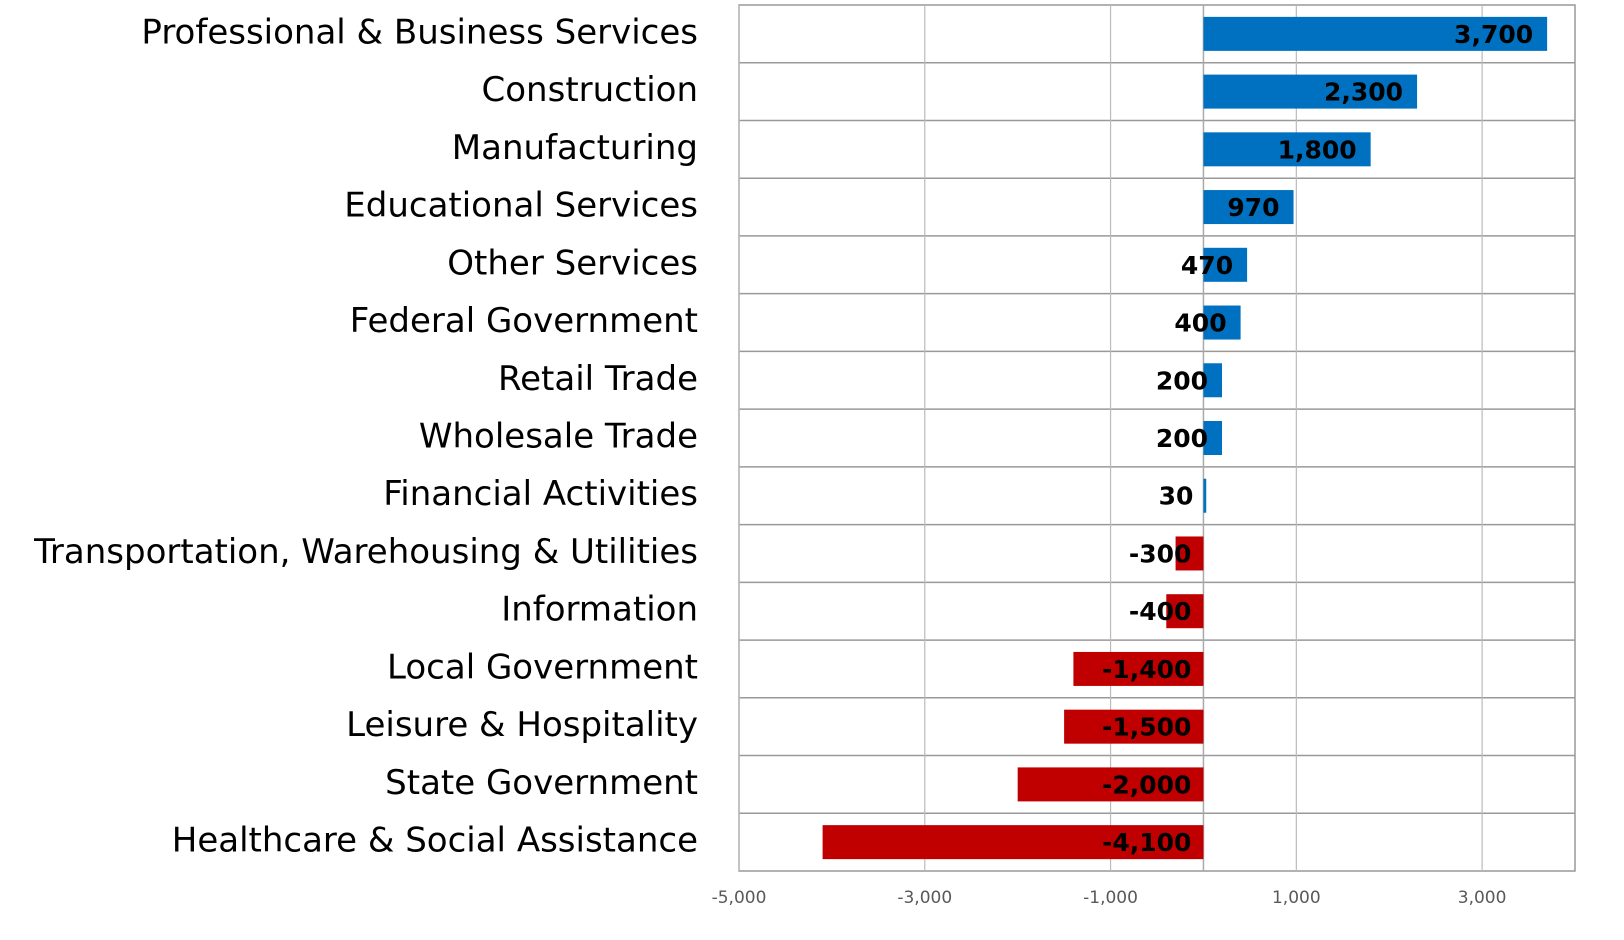  What do you see at coordinates (521, 206) in the screenshot?
I see `category-label: Educational Services` at bounding box center [521, 206].